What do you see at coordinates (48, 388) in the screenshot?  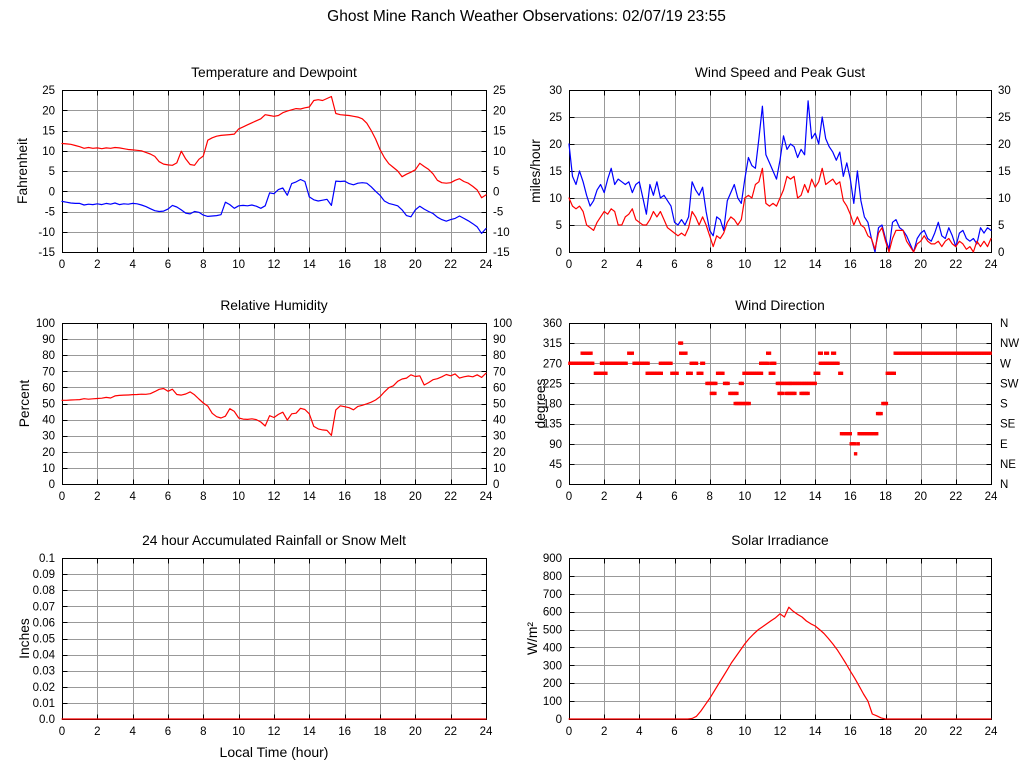 I see `y-tick-label: 60` at bounding box center [48, 388].